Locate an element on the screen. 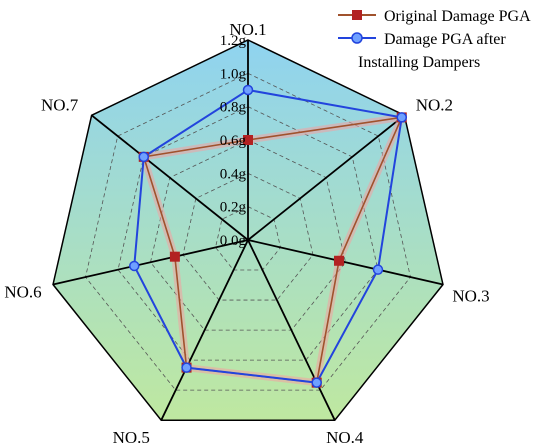 This screenshot has height=445, width=550. tick-label: 1.0g is located at coordinates (233, 74).